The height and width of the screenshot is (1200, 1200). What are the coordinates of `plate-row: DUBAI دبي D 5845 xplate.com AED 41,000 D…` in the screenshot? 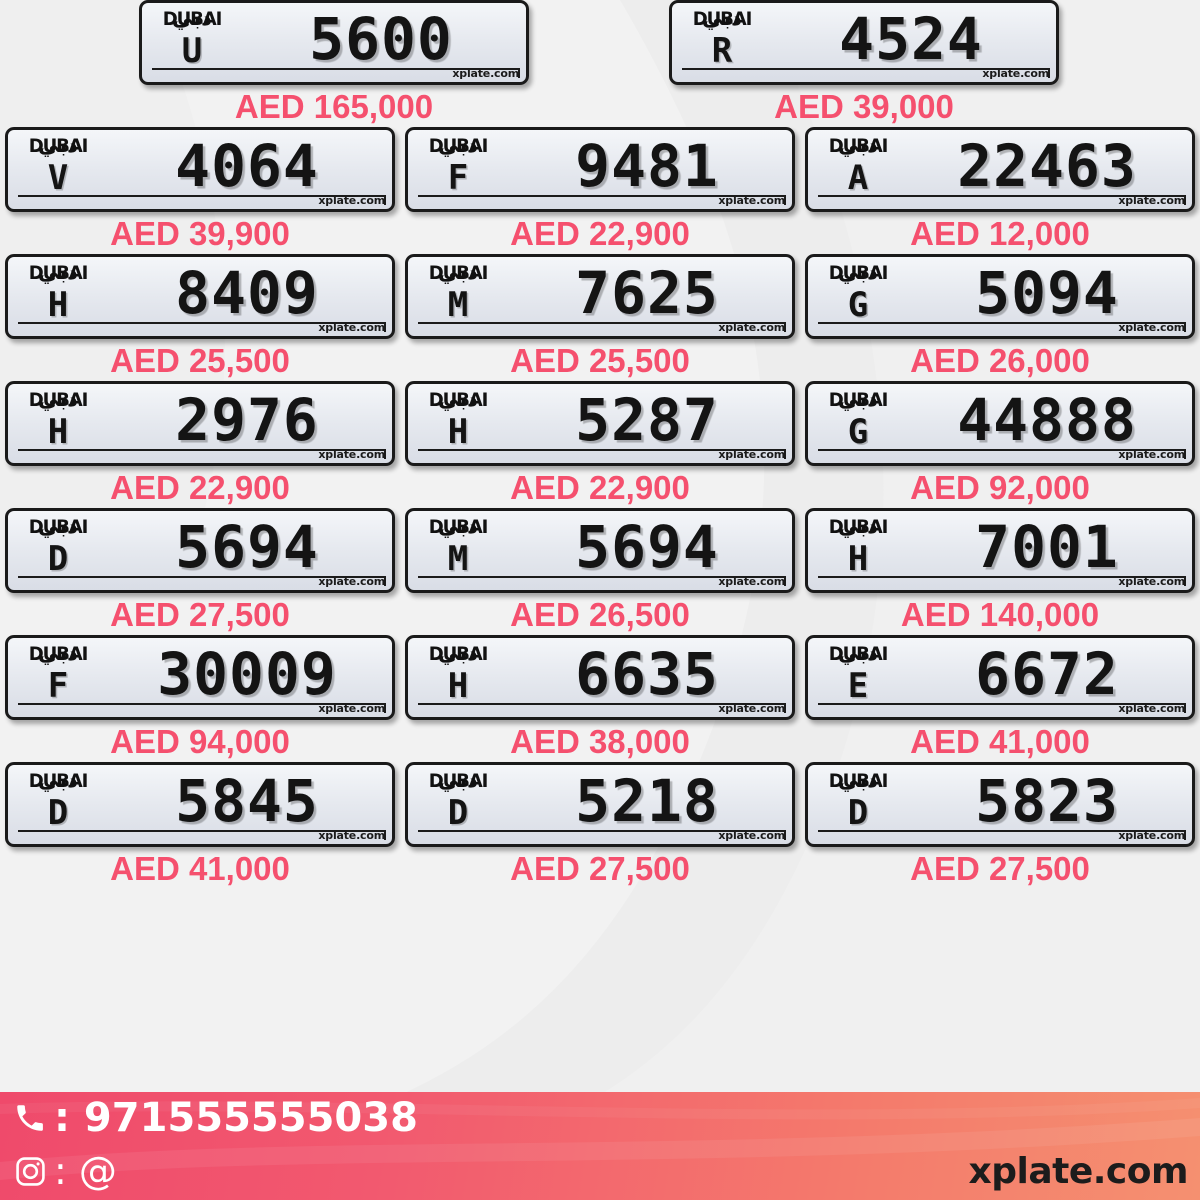 It's located at (600, 825).